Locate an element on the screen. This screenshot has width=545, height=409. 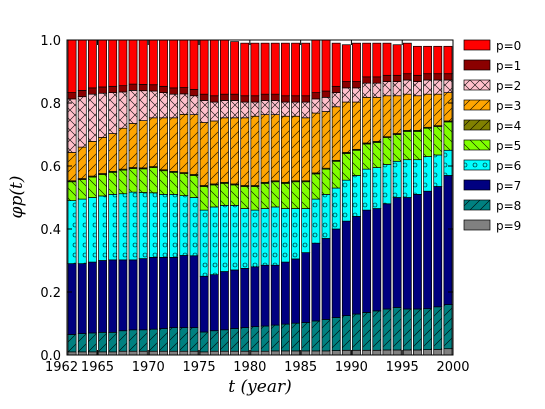
bar-segment-p2-1992 is located at coordinates (377, 90).